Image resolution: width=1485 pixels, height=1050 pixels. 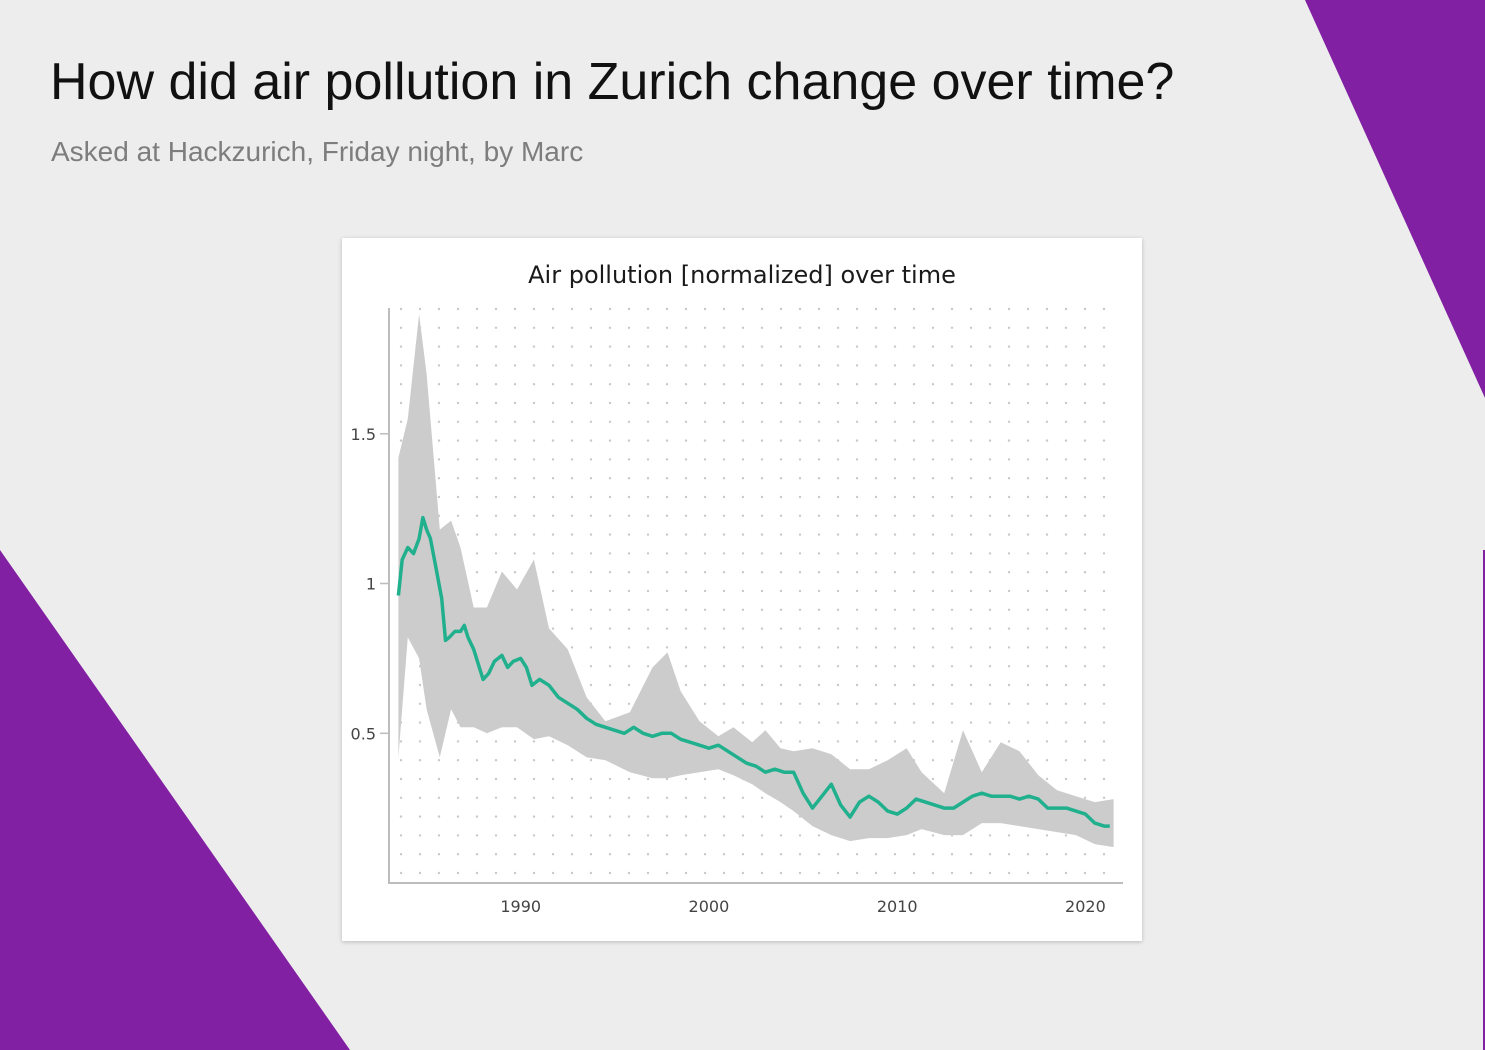 What do you see at coordinates (520, 906) in the screenshot?
I see `x-tick-label: 1990` at bounding box center [520, 906].